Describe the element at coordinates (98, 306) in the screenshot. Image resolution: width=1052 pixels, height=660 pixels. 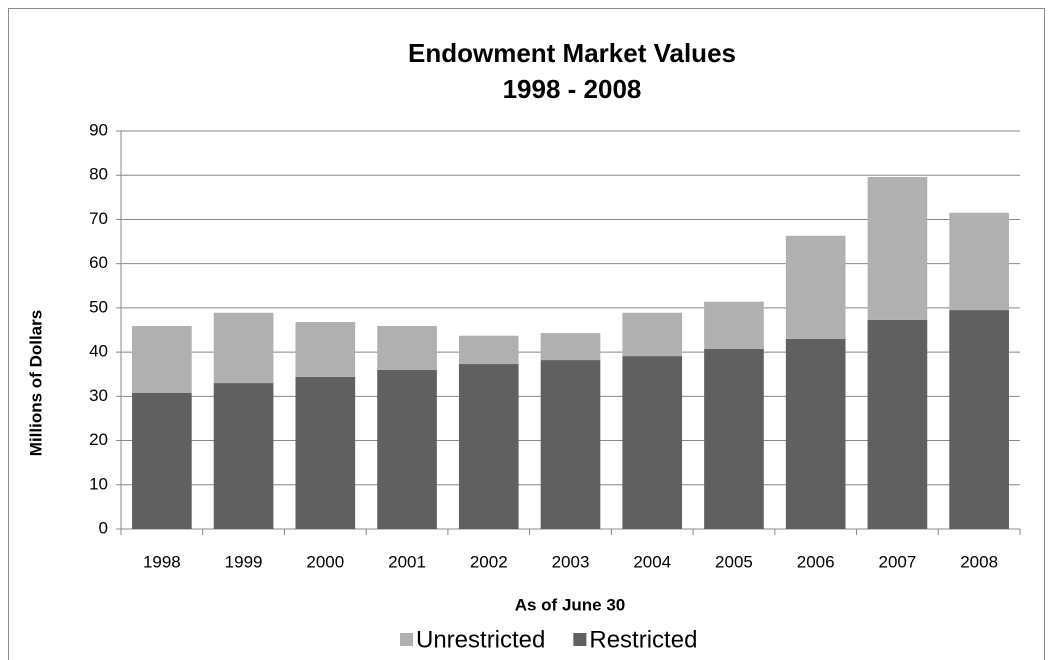
I see `y-tick-label: 50` at that location.